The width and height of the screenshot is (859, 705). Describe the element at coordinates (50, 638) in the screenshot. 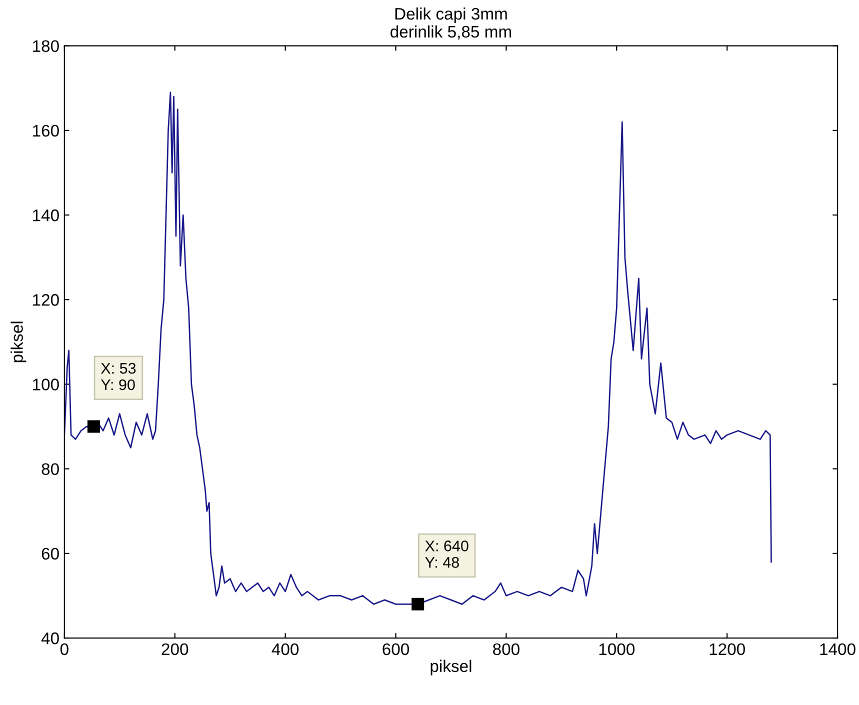

I see `y-tick-label: 40` at that location.